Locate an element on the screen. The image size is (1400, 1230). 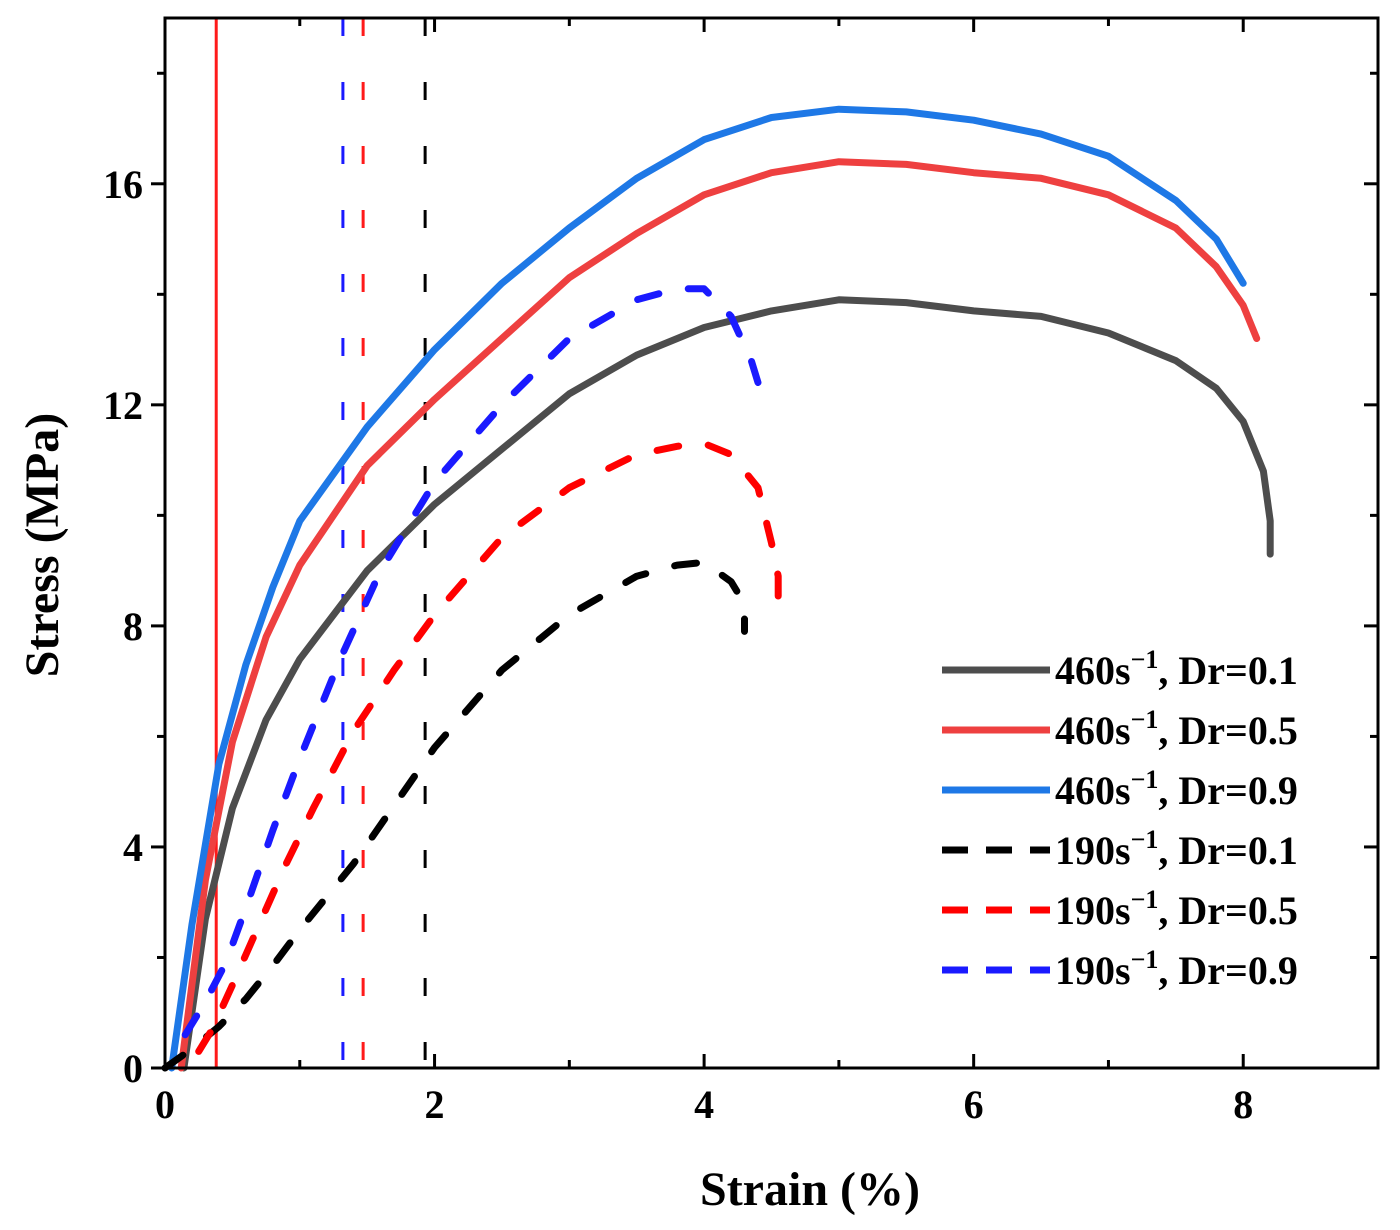
reference-lines is located at coordinates (320, 543).